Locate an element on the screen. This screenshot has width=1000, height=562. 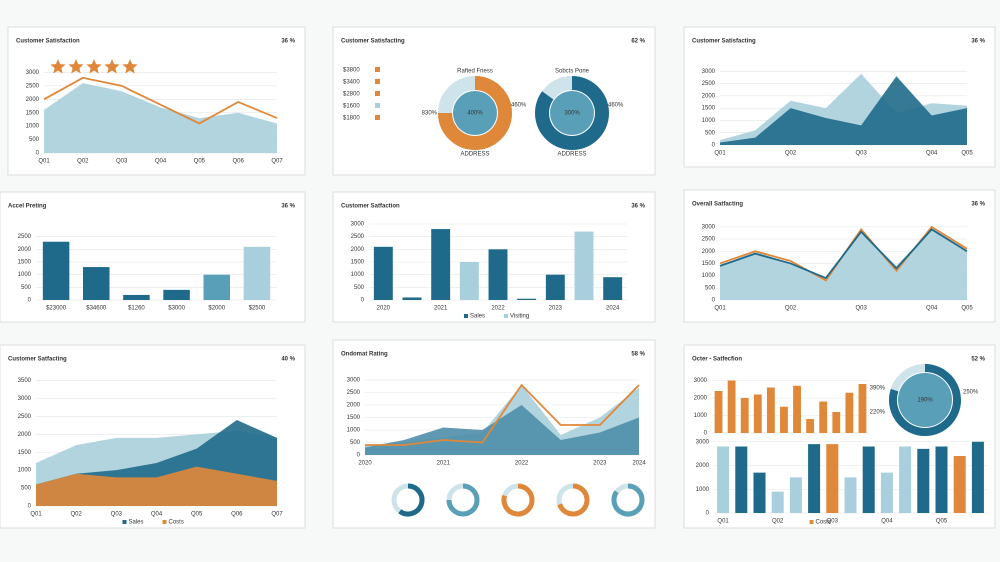
donut-caption: ADDRESS is located at coordinates (474, 155).